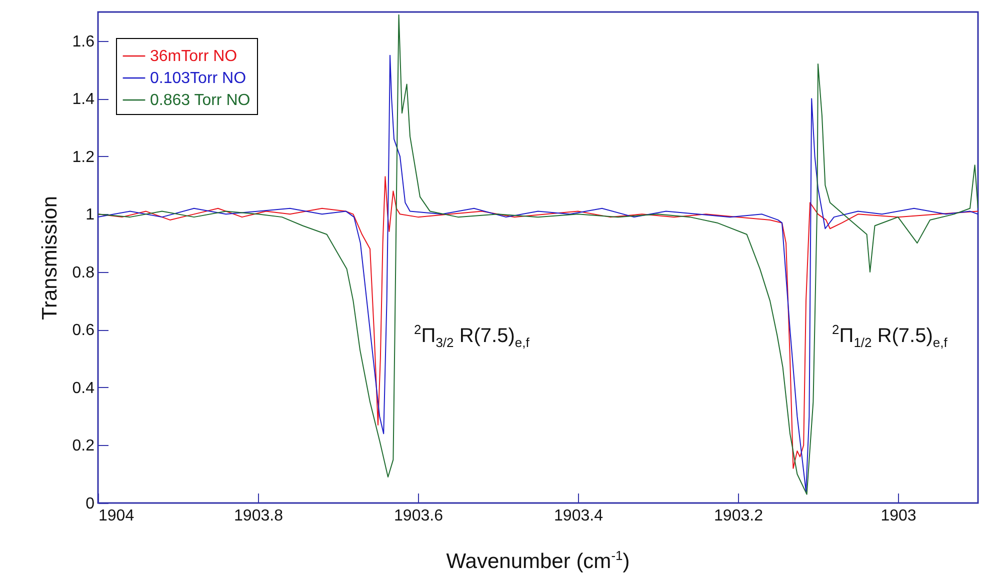 Image resolution: width=981 pixels, height=582 pixels. What do you see at coordinates (538, 561) in the screenshot?
I see `x-axis-title: Wavenumber (cm$^{-1}$)` at bounding box center [538, 561].